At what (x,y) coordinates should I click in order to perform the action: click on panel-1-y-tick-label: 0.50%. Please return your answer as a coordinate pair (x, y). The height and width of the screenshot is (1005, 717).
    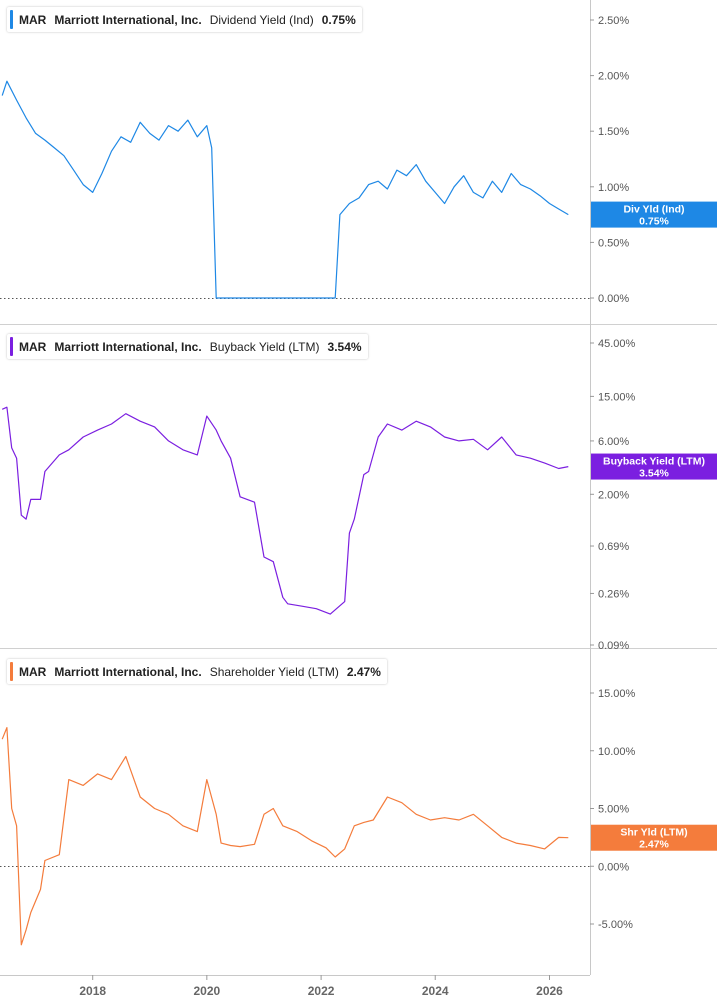
    Looking at the image, I should click on (613, 243).